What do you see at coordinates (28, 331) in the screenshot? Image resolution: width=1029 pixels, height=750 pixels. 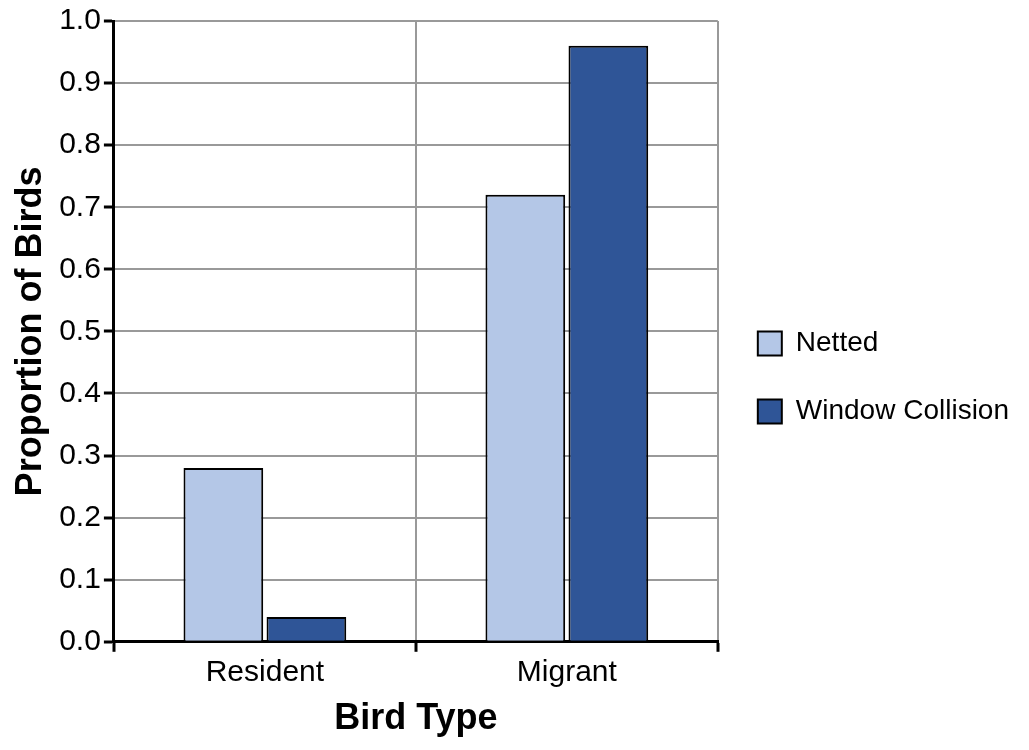 I see `y-axis-title: Proportion of Birds` at bounding box center [28, 331].